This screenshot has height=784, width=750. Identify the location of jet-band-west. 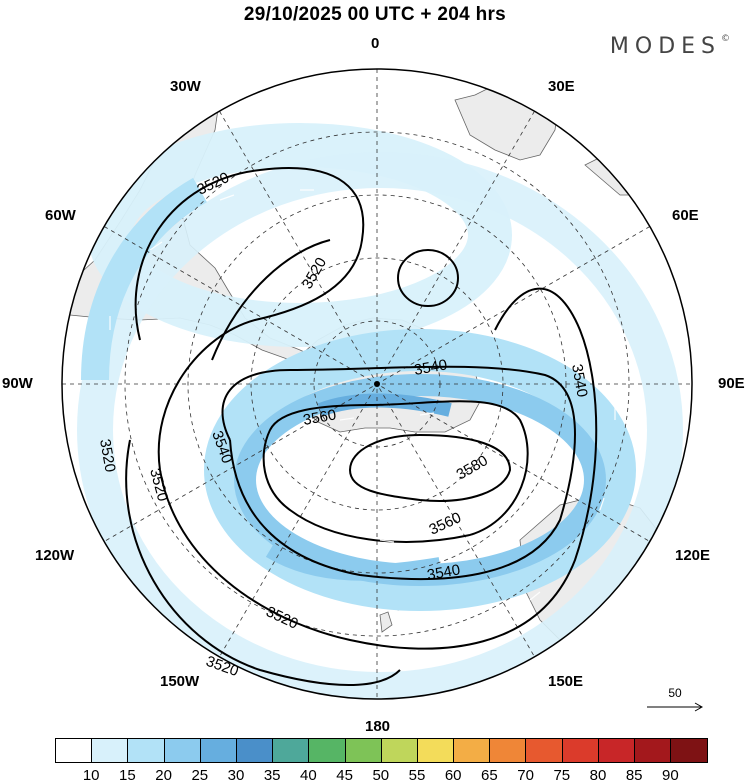
(144, 279).